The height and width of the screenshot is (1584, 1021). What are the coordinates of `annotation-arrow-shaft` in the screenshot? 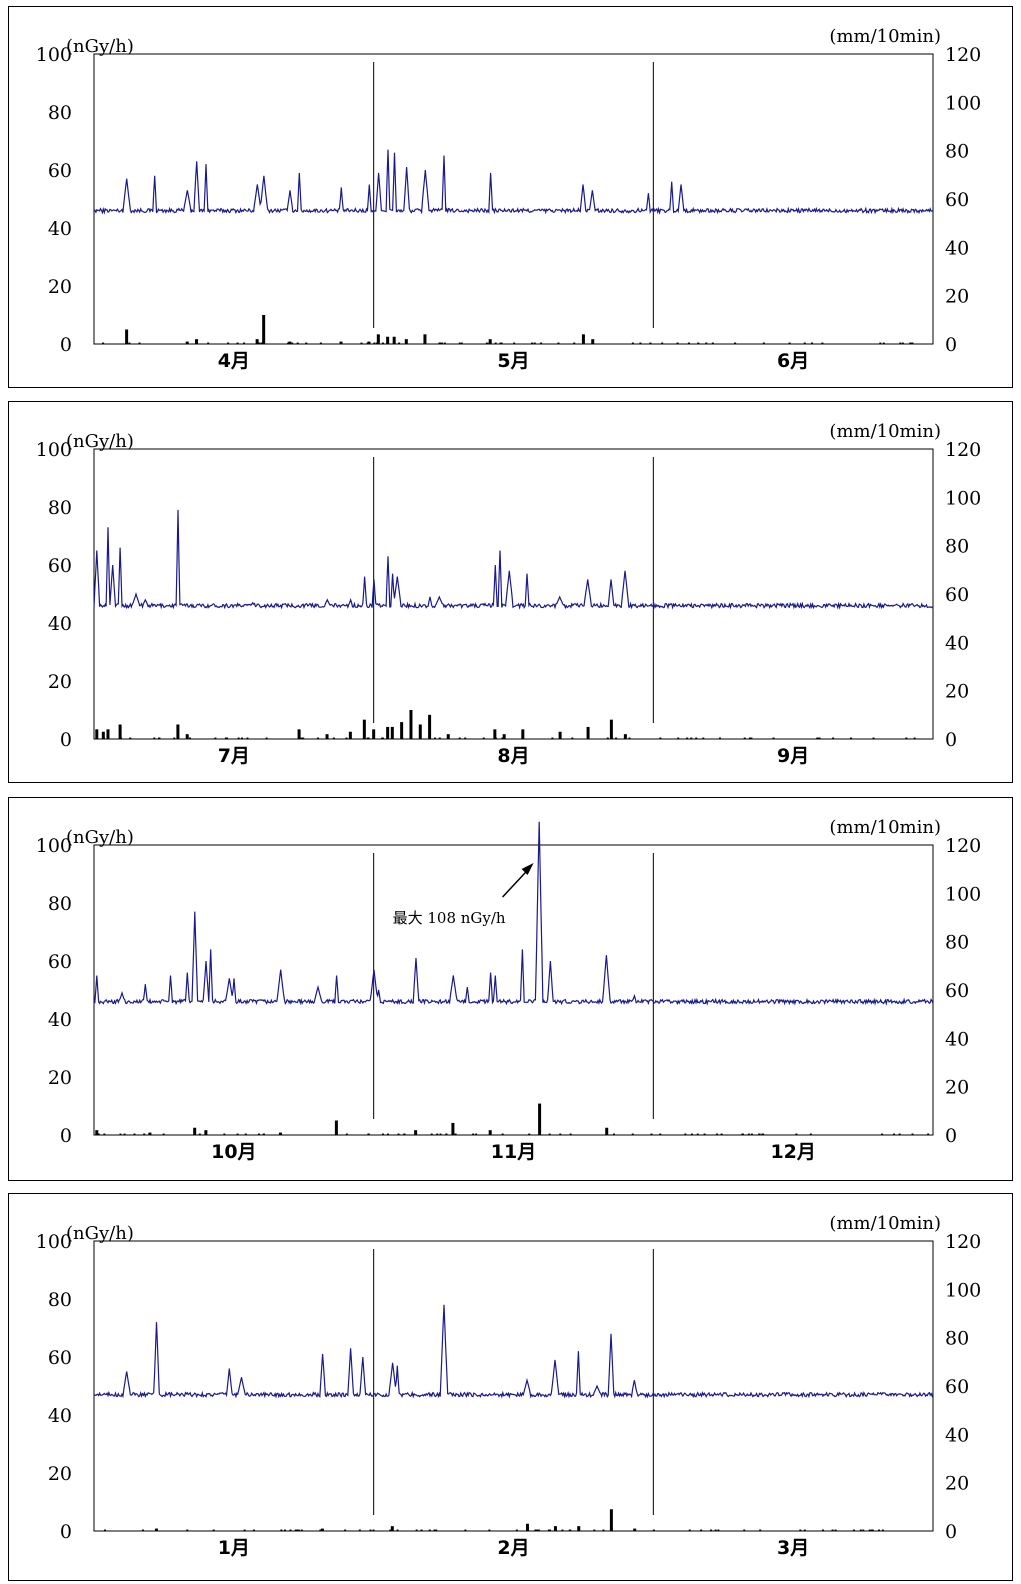 It's located at (516, 882).